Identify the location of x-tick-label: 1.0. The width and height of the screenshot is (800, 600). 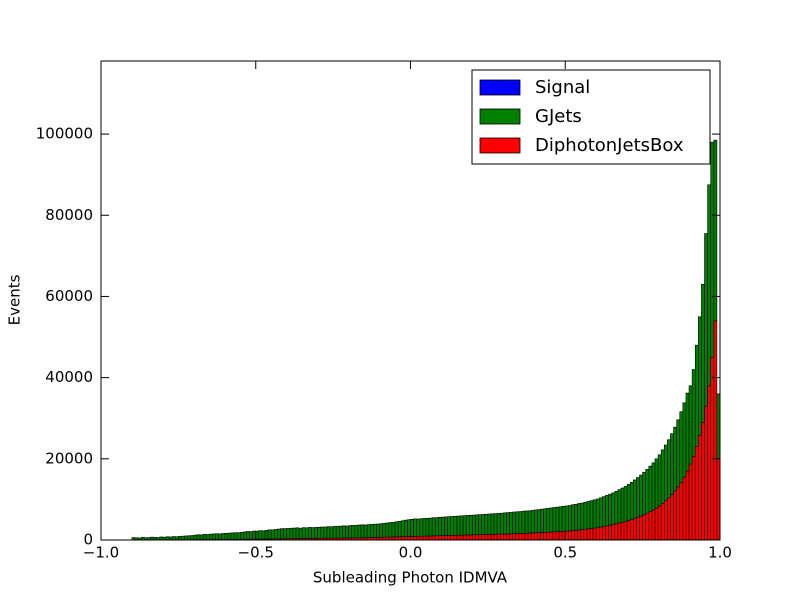
(720, 553).